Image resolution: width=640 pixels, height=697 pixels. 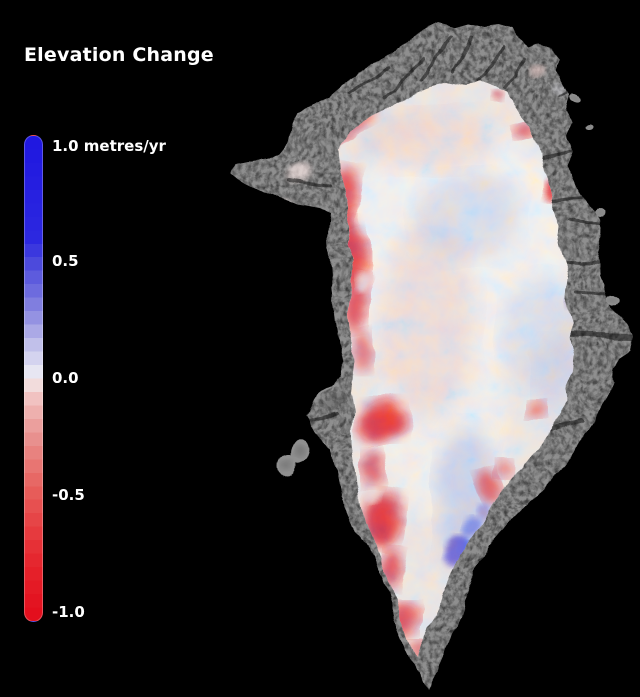 What do you see at coordinates (300, 452) in the screenshot?
I see `svartenhuk-peninsula` at bounding box center [300, 452].